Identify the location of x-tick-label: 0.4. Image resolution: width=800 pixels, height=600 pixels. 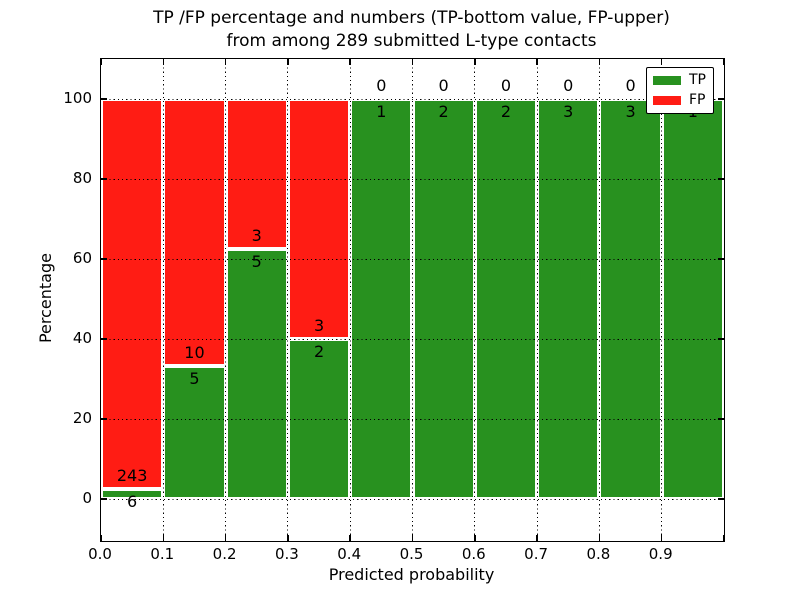
(349, 554).